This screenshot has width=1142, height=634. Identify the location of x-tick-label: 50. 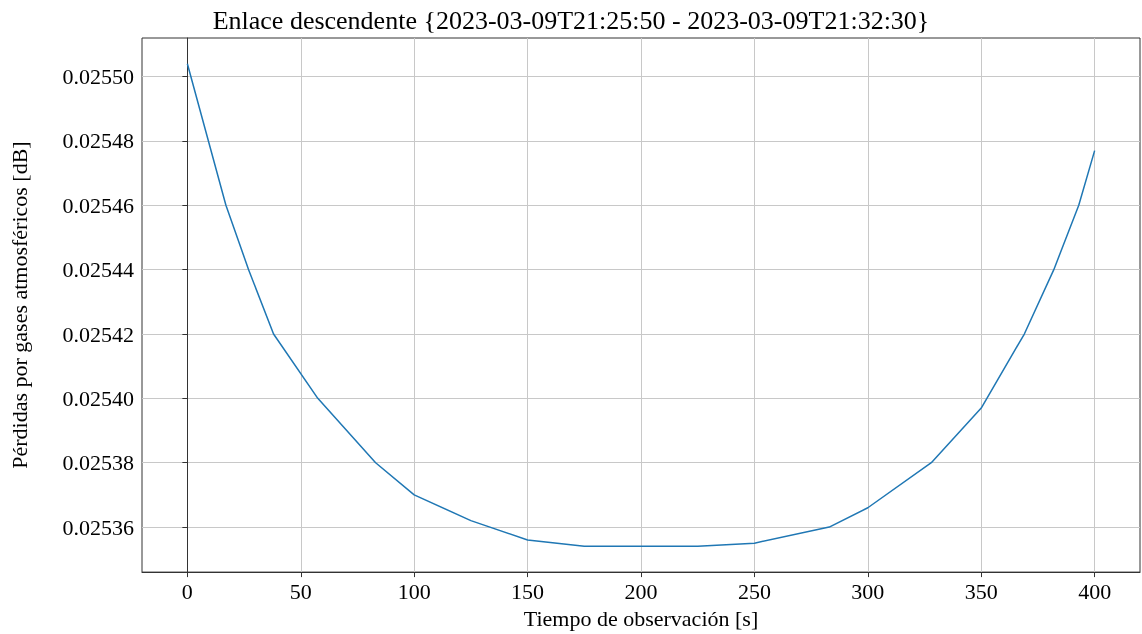
(300, 591).